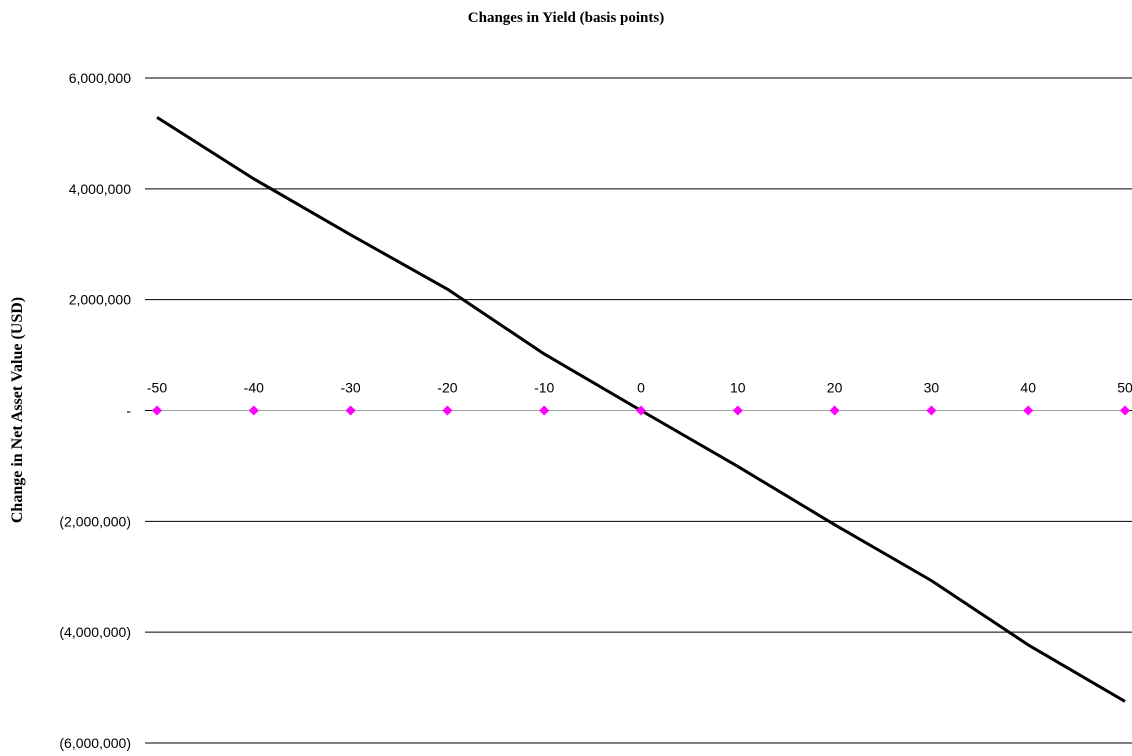 This screenshot has height=756, width=1132. I want to click on y-axis-label: Change in Net Asset Value (USD), so click(17, 410).